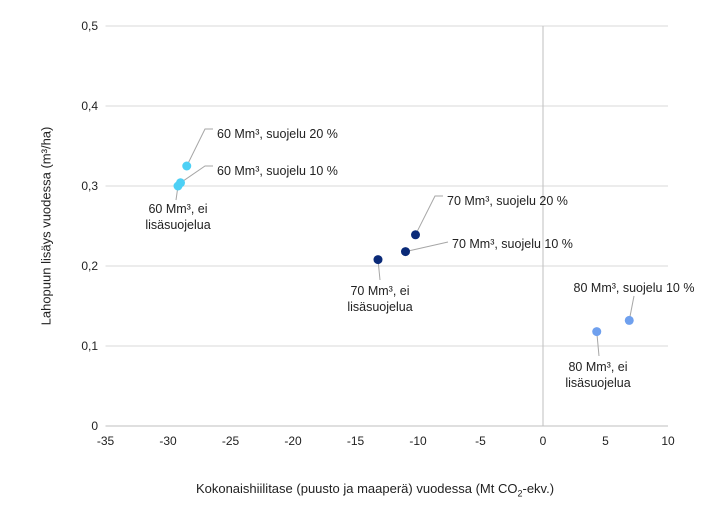 The height and width of the screenshot is (524, 720). I want to click on x-tick-label: 10, so click(668, 441).